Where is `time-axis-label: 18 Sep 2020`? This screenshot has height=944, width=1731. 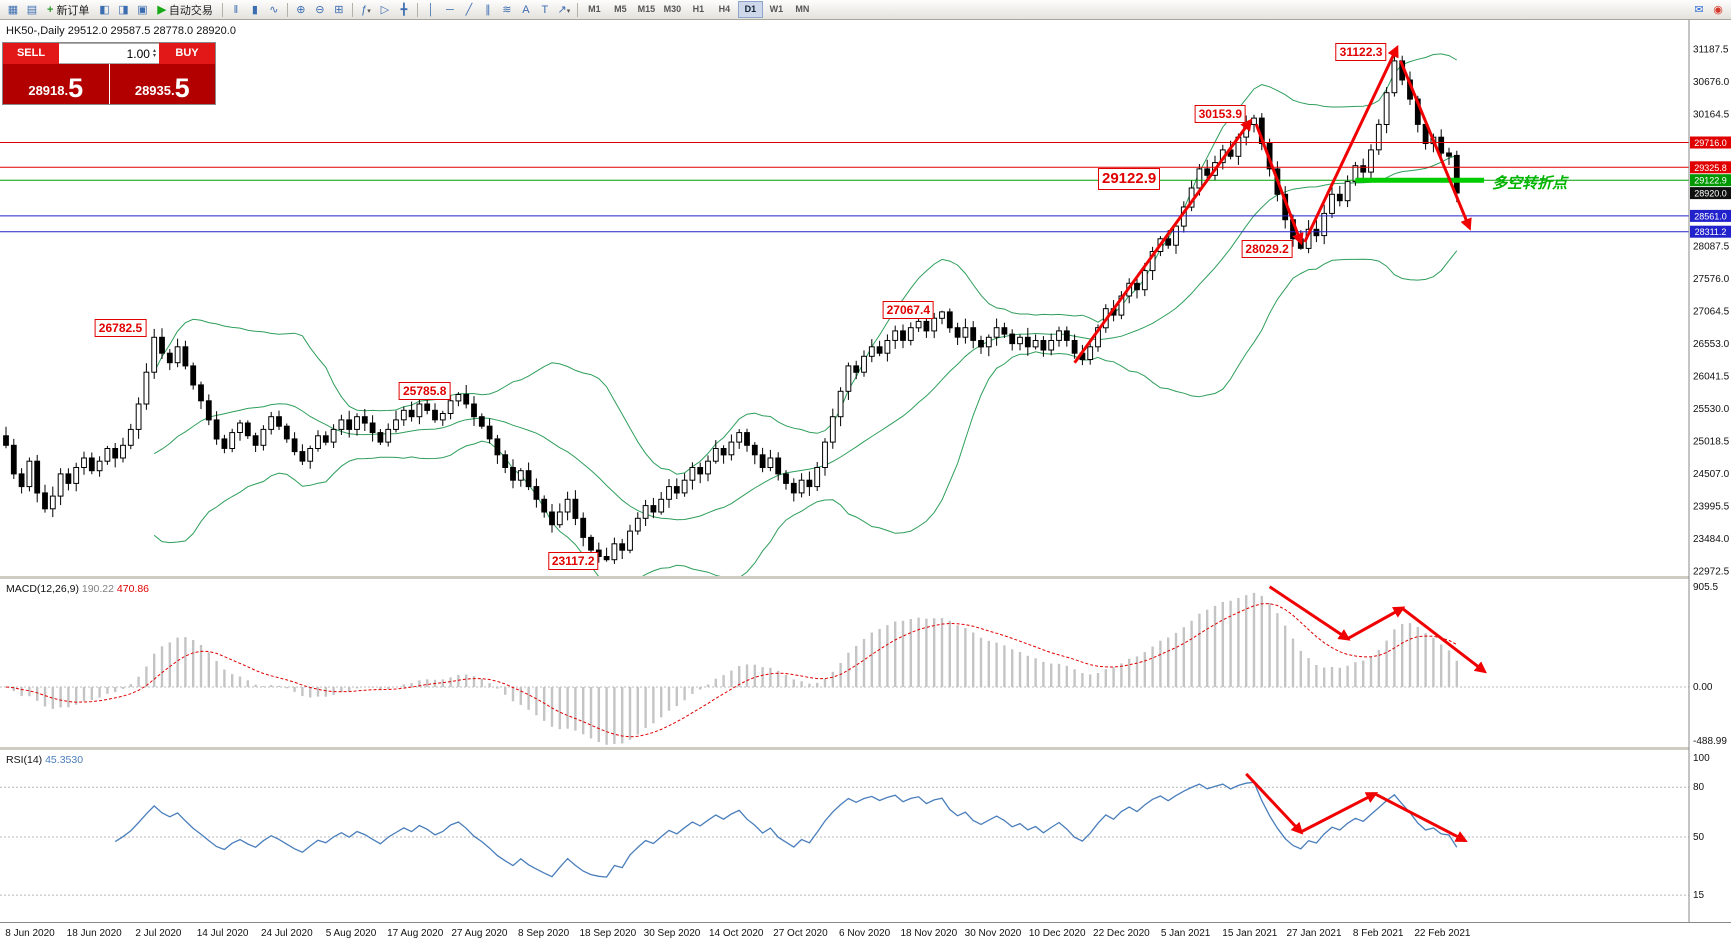 time-axis-label: 18 Sep 2020 is located at coordinates (607, 933).